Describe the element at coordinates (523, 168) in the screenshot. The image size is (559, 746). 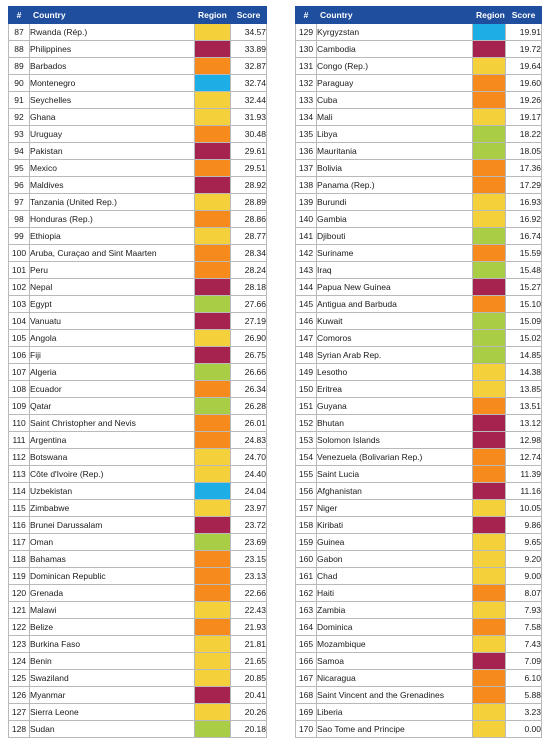
I see `score-cell: 17.36` at that location.